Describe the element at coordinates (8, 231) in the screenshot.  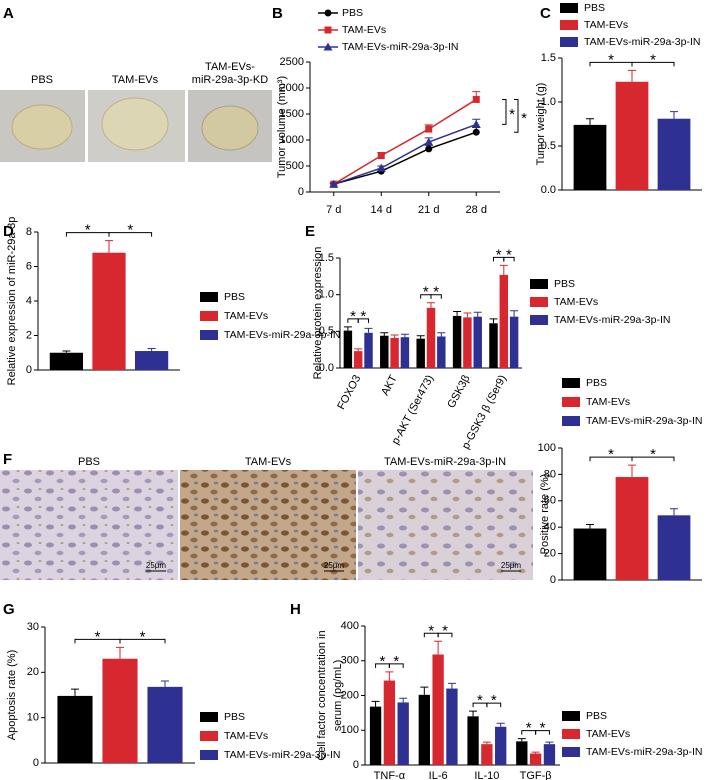
I see `panel-letter: D` at that location.